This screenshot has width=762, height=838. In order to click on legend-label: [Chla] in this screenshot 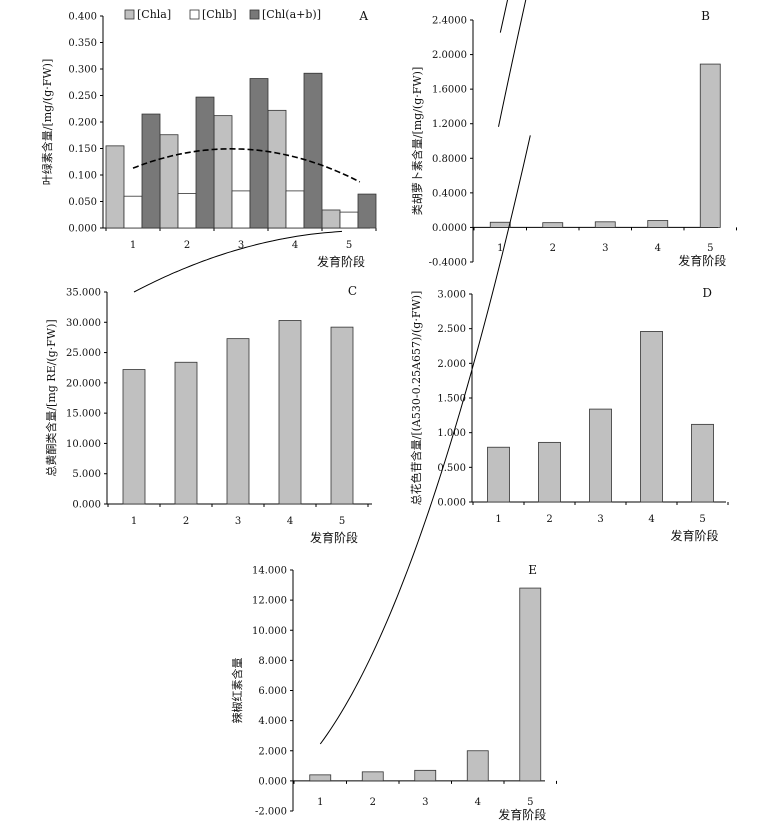, I will do `click(154, 14)`.